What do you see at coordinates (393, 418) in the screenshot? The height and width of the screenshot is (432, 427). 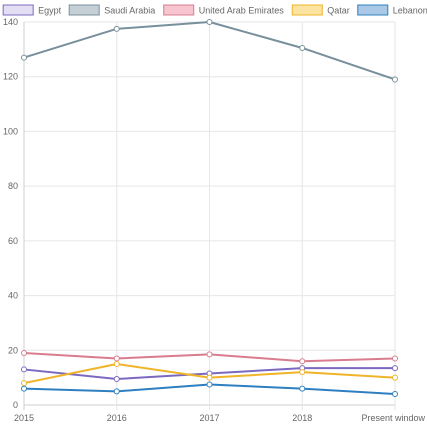 I see `x-tick-label: Present window` at bounding box center [393, 418].